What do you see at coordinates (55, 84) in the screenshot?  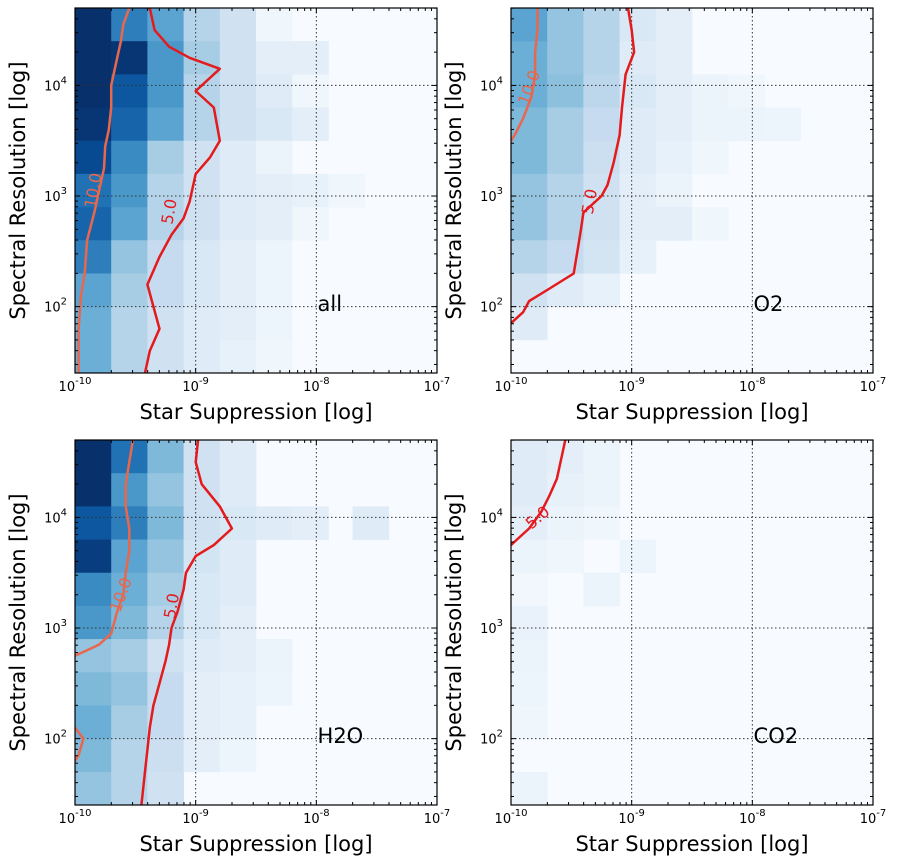 I see `y-tick-label: 10⁴` at bounding box center [55, 84].